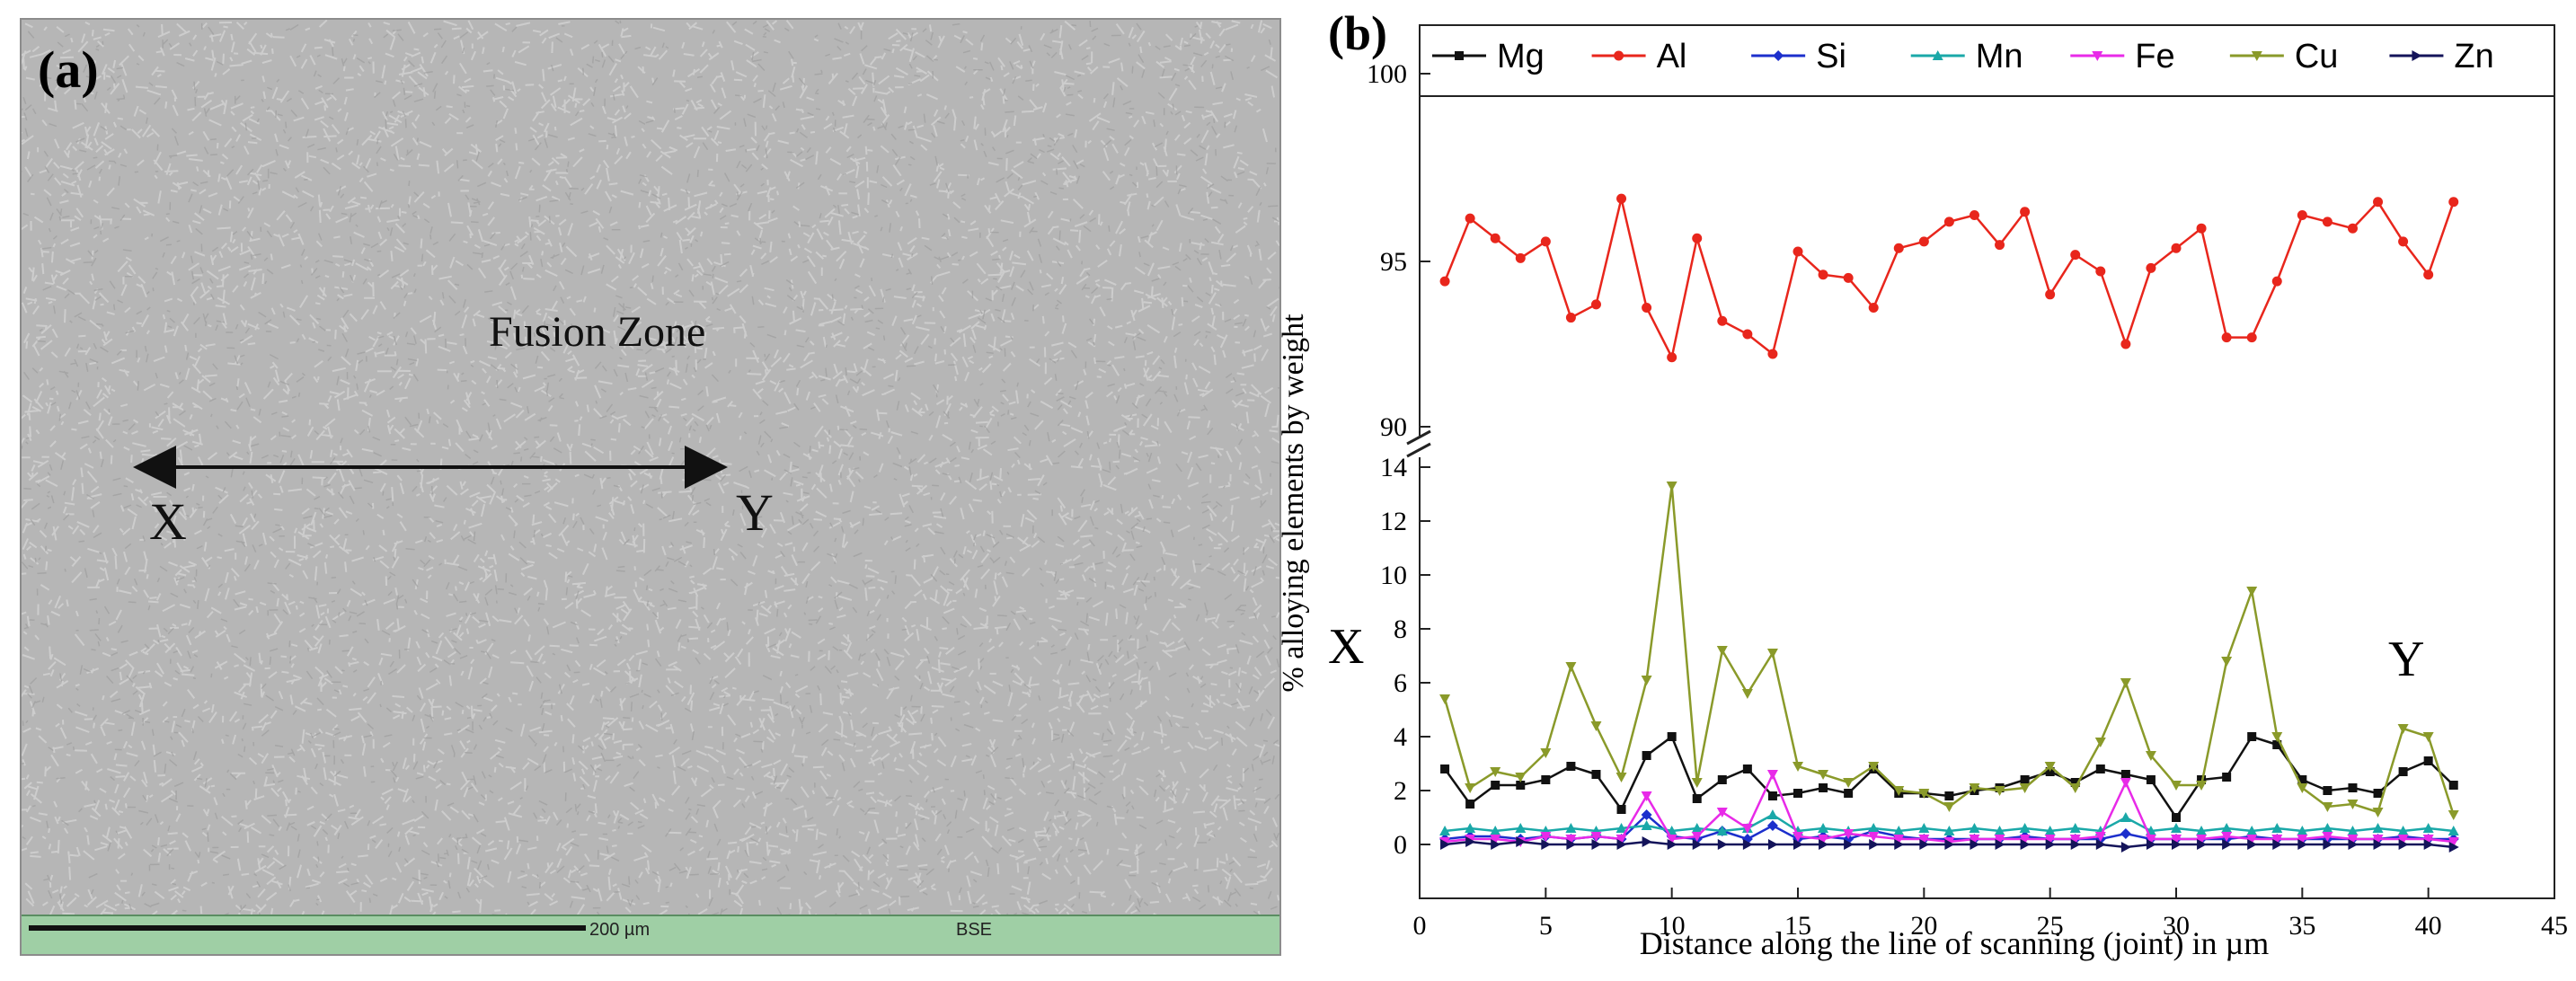  What do you see at coordinates (2122, 56) in the screenshot?
I see `legend-item-fe: Fe` at bounding box center [2122, 56].